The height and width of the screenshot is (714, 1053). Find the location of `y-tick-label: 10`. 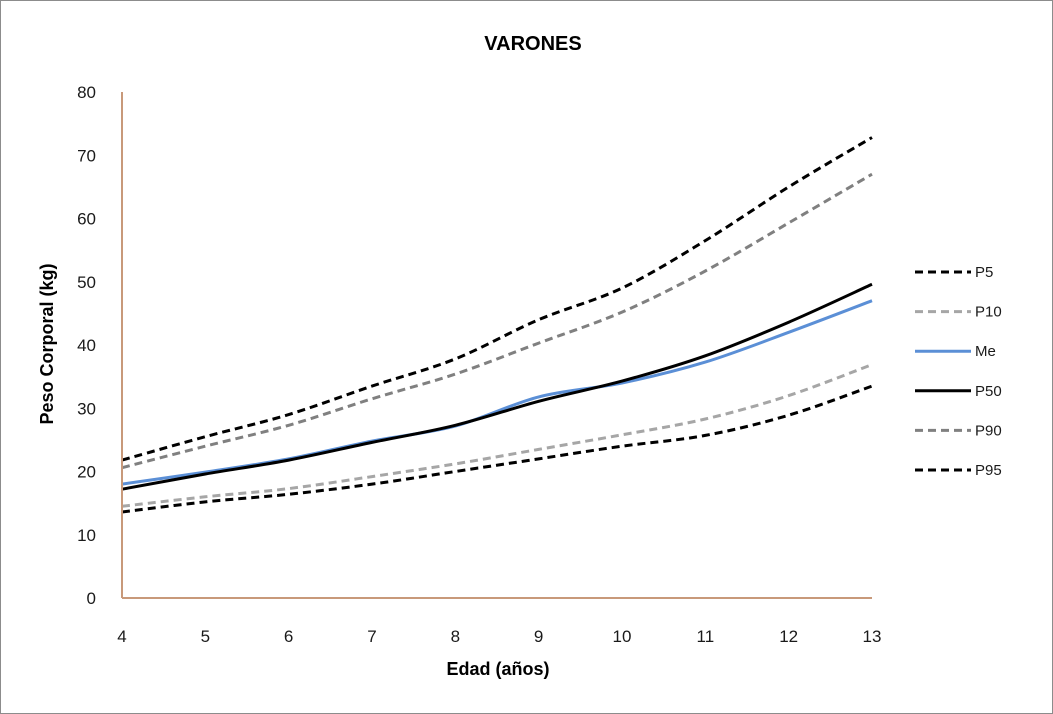

y-tick-label: 10 is located at coordinates (86, 535).